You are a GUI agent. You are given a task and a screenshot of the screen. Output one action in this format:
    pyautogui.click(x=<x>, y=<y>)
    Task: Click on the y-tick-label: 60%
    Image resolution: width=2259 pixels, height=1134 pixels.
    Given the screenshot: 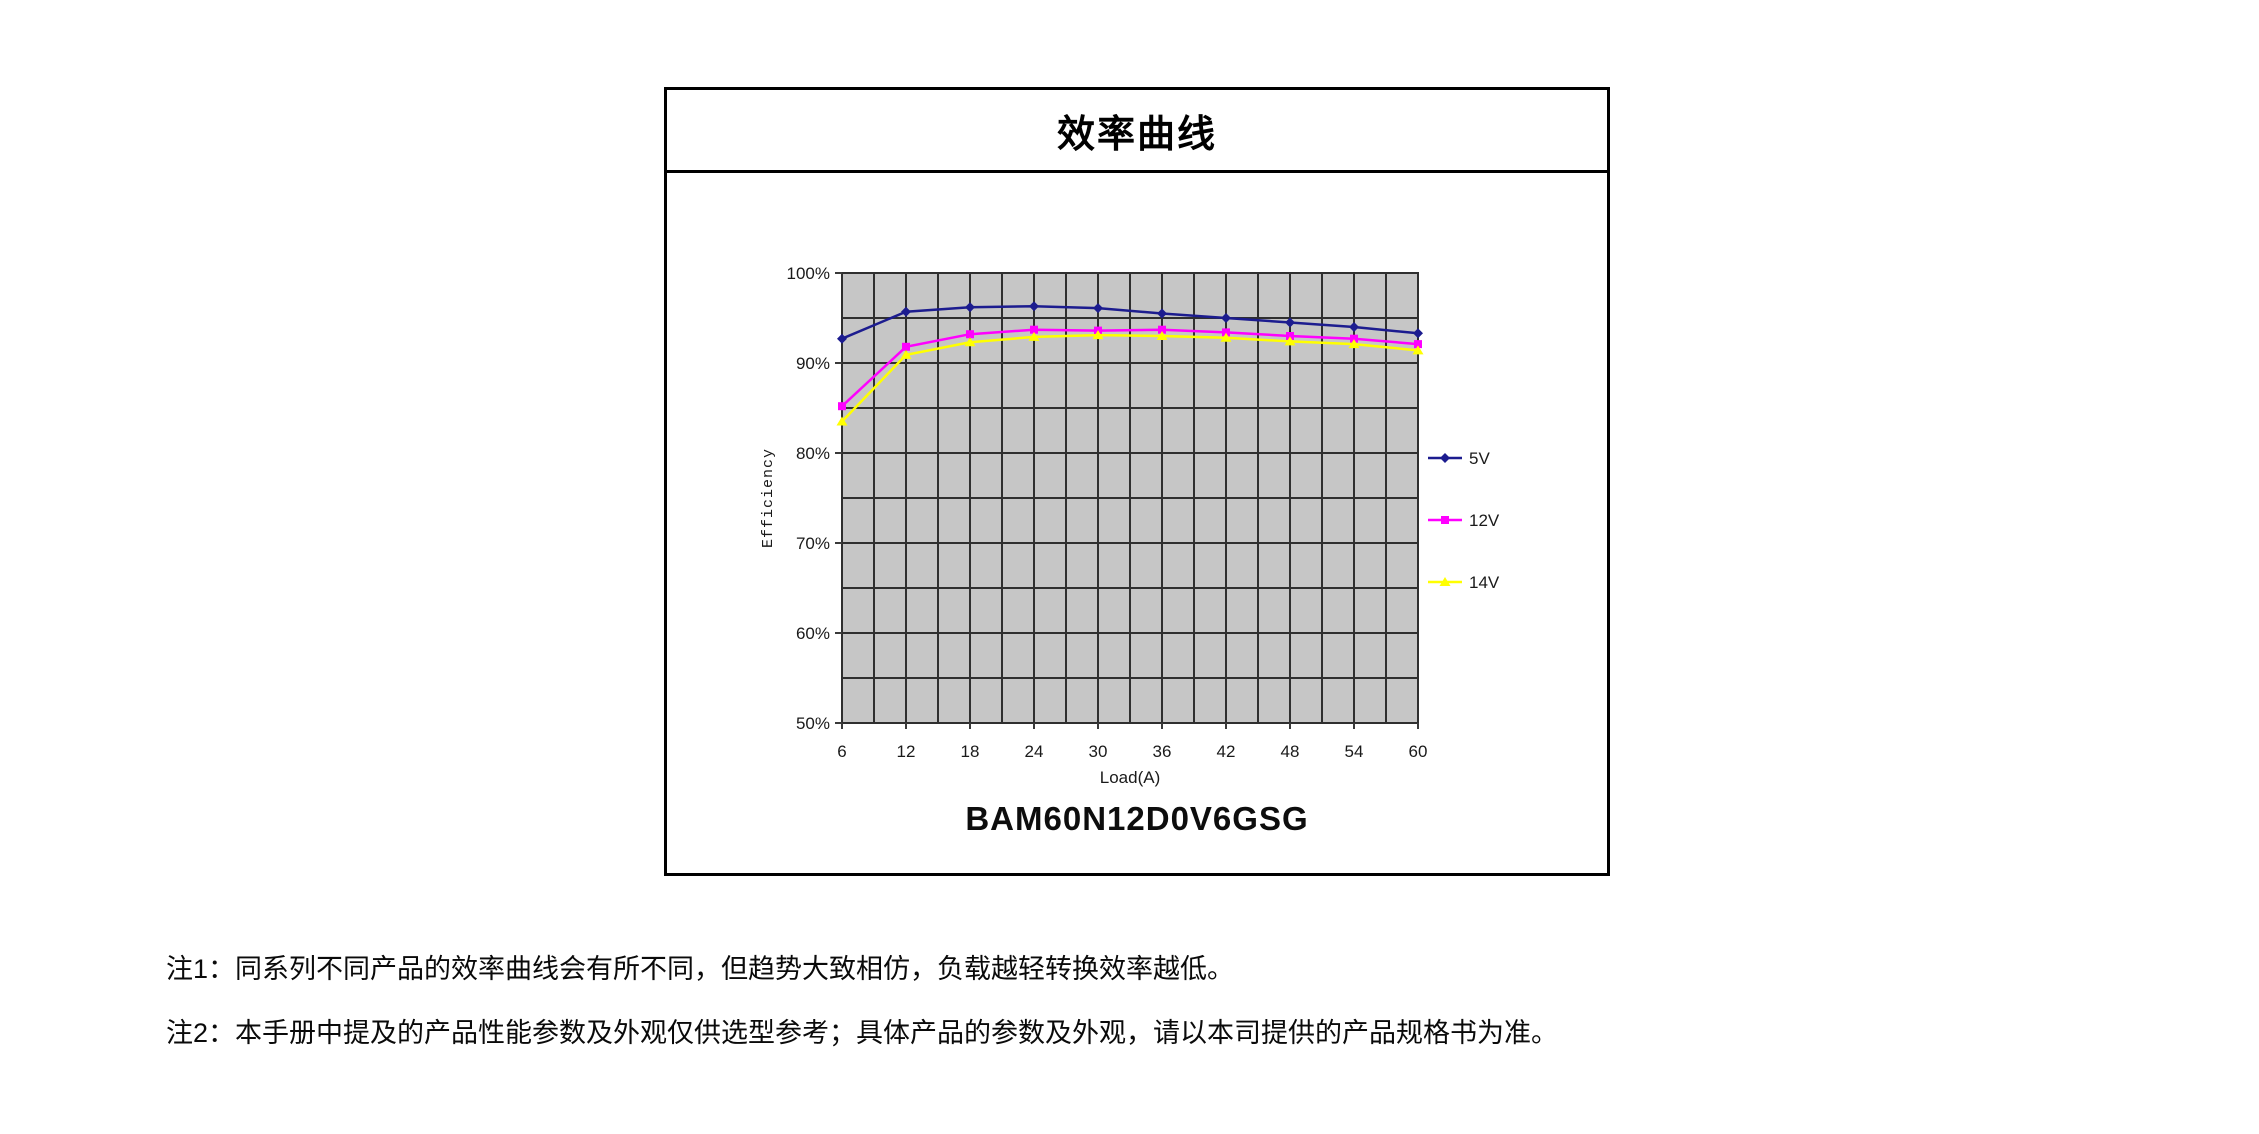 What is the action you would take?
    pyautogui.click(x=813, y=633)
    